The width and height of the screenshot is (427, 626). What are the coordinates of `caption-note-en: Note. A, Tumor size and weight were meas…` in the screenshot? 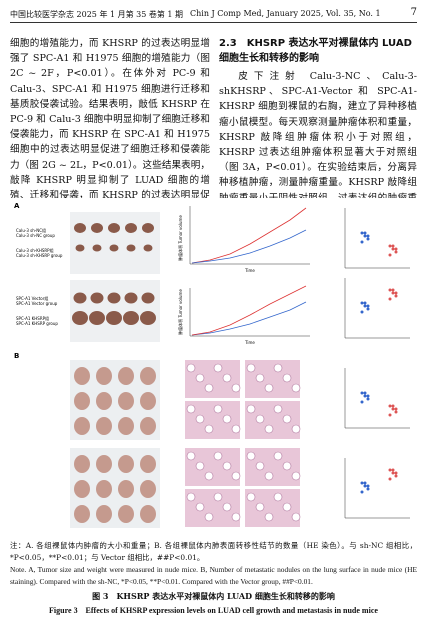 It's located at (213, 575).